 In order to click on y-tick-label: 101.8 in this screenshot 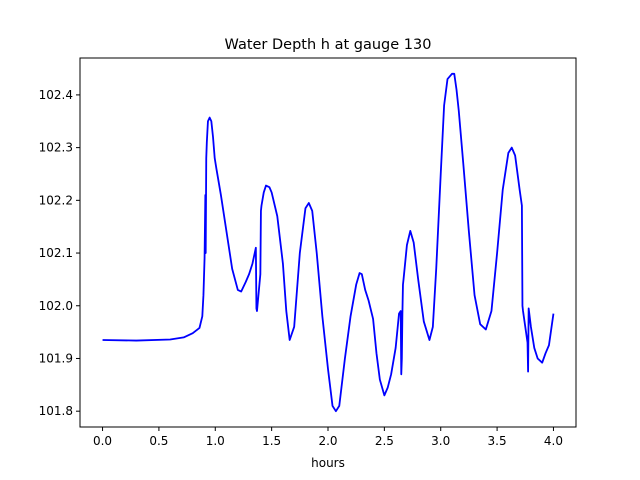, I will do `click(56, 411)`.